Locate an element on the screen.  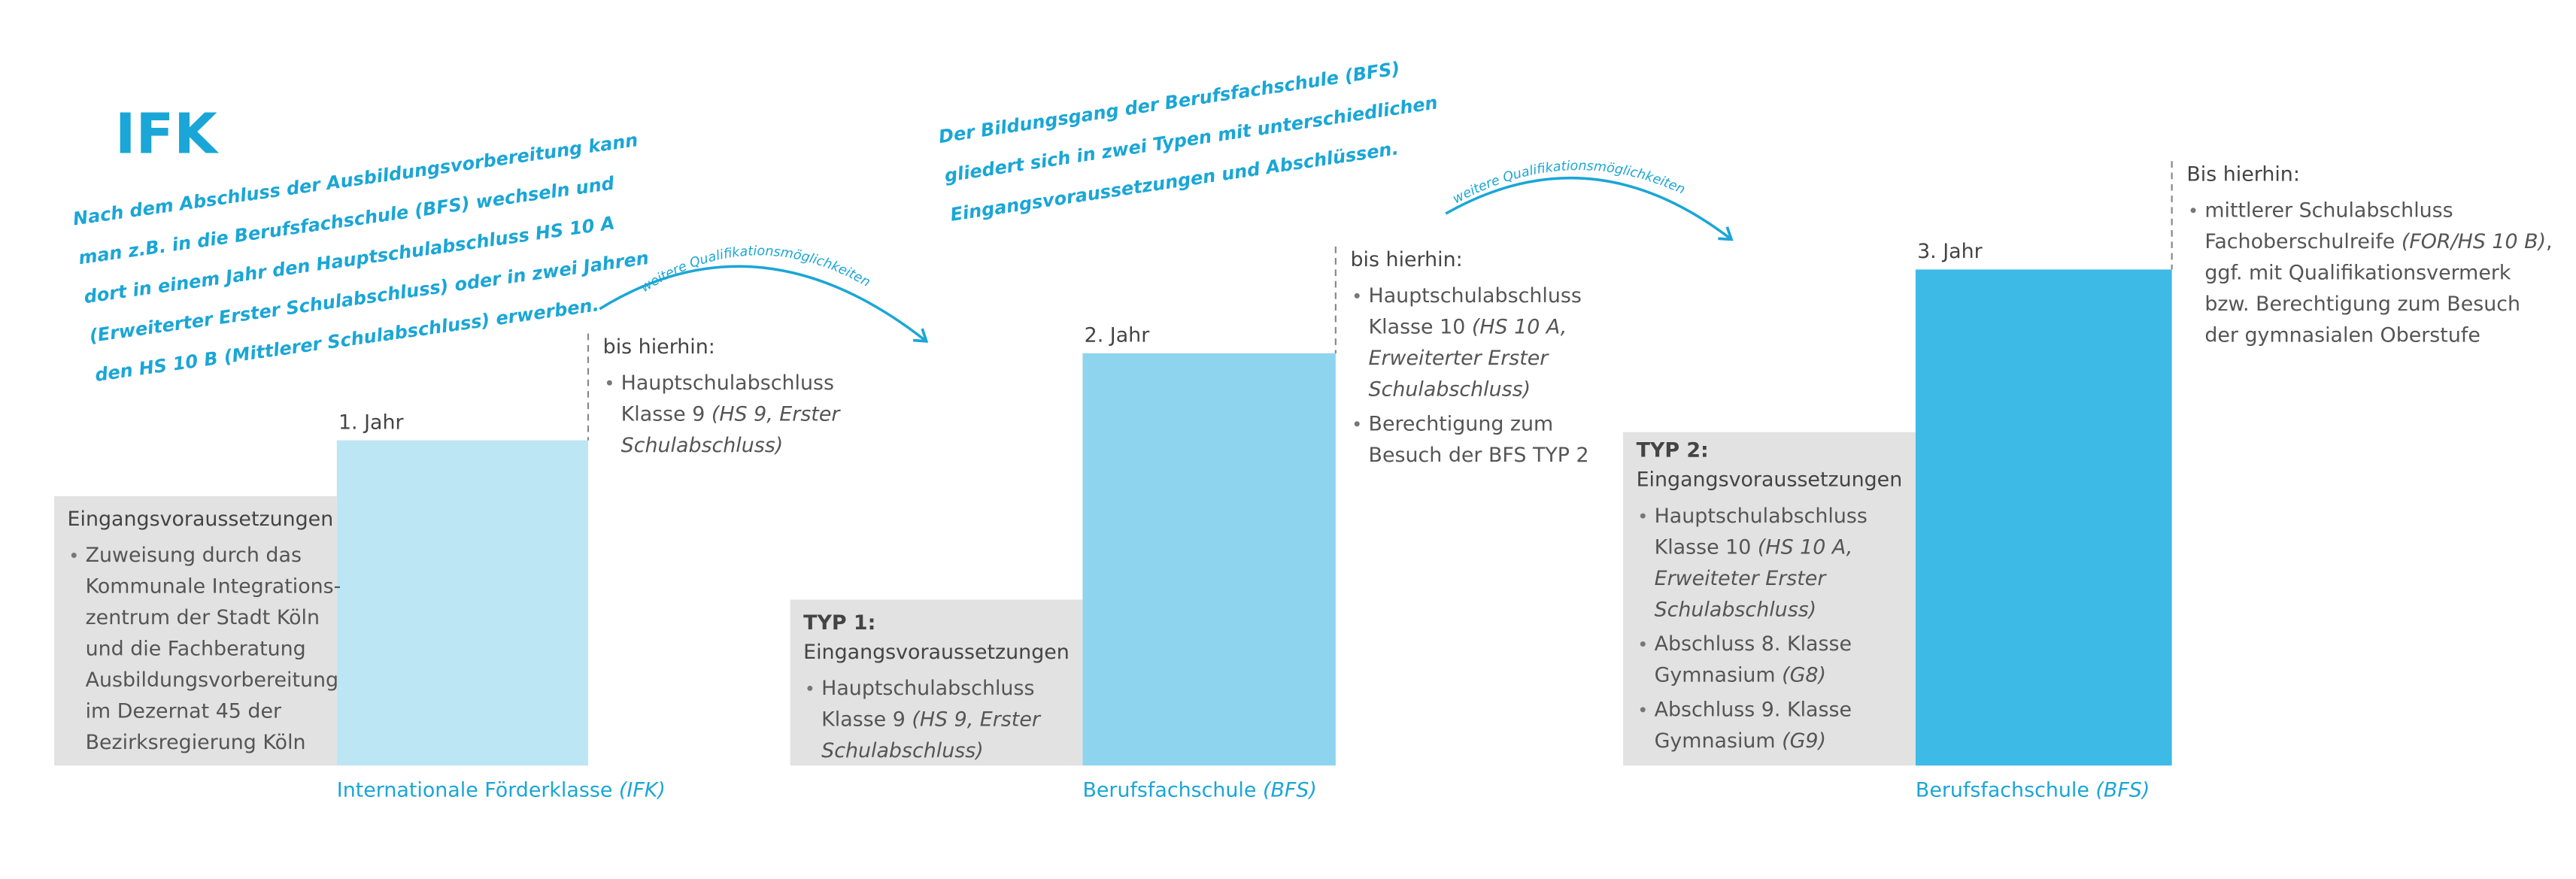
text-line: Gymnasium (G9) is located at coordinates (1740, 741).